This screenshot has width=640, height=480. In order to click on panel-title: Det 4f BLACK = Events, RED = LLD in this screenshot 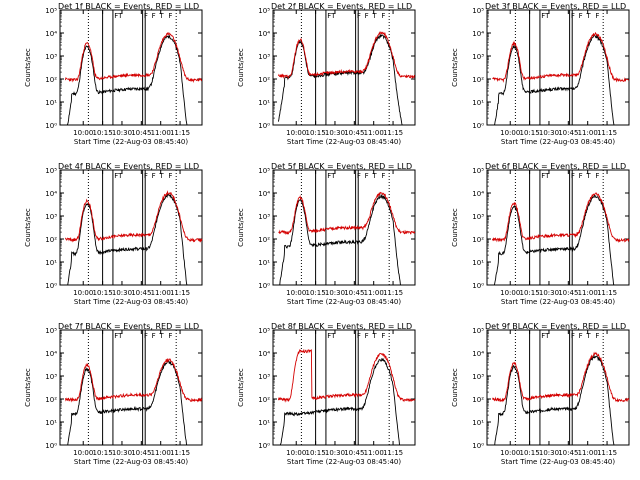, I will do `click(128, 166)`.